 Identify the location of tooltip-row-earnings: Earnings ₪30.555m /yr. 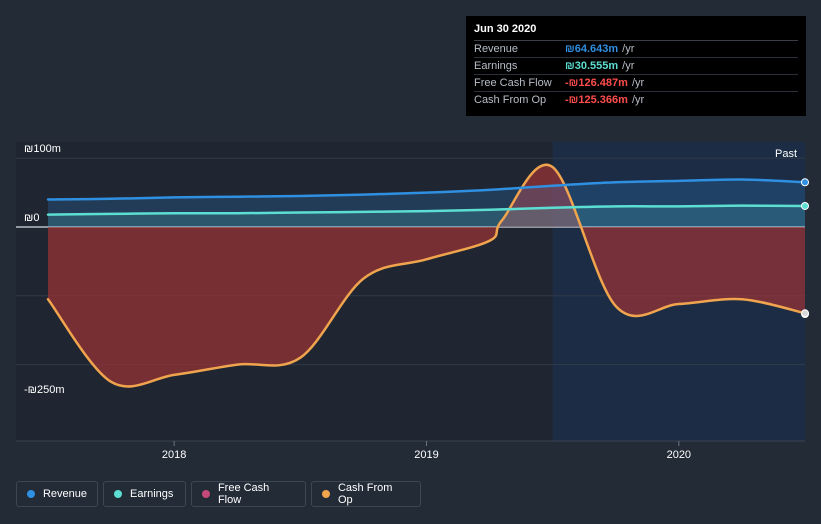
(636, 66).